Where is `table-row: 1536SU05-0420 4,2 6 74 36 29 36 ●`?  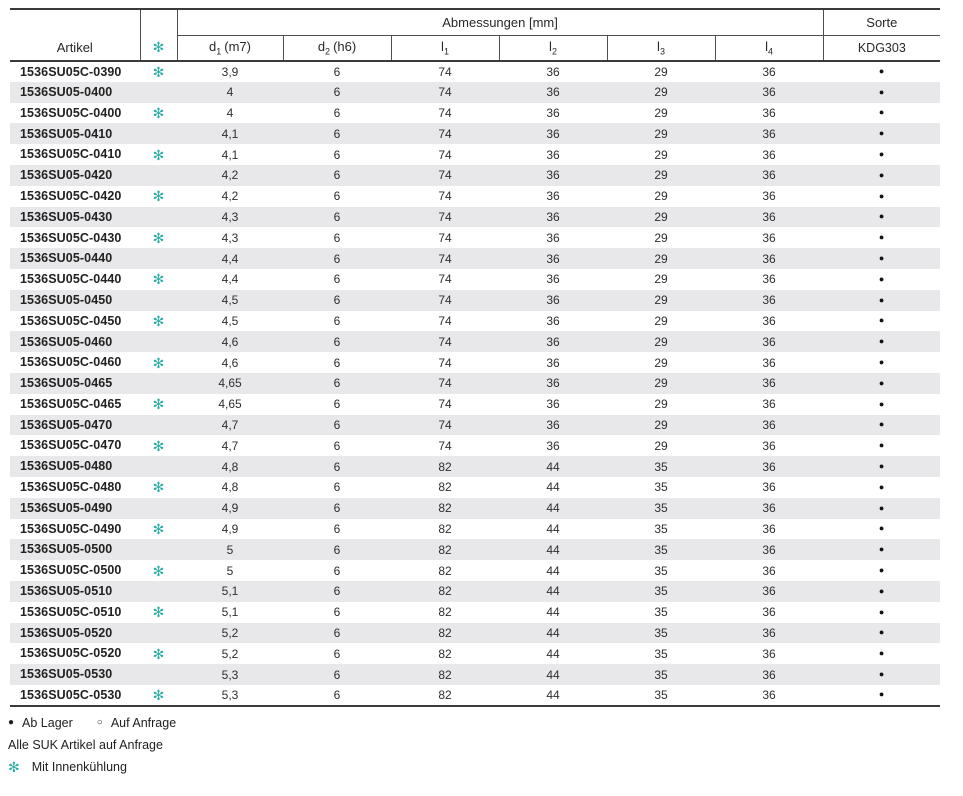 table-row: 1536SU05-0420 4,2 6 74 36 29 36 ● is located at coordinates (475, 175).